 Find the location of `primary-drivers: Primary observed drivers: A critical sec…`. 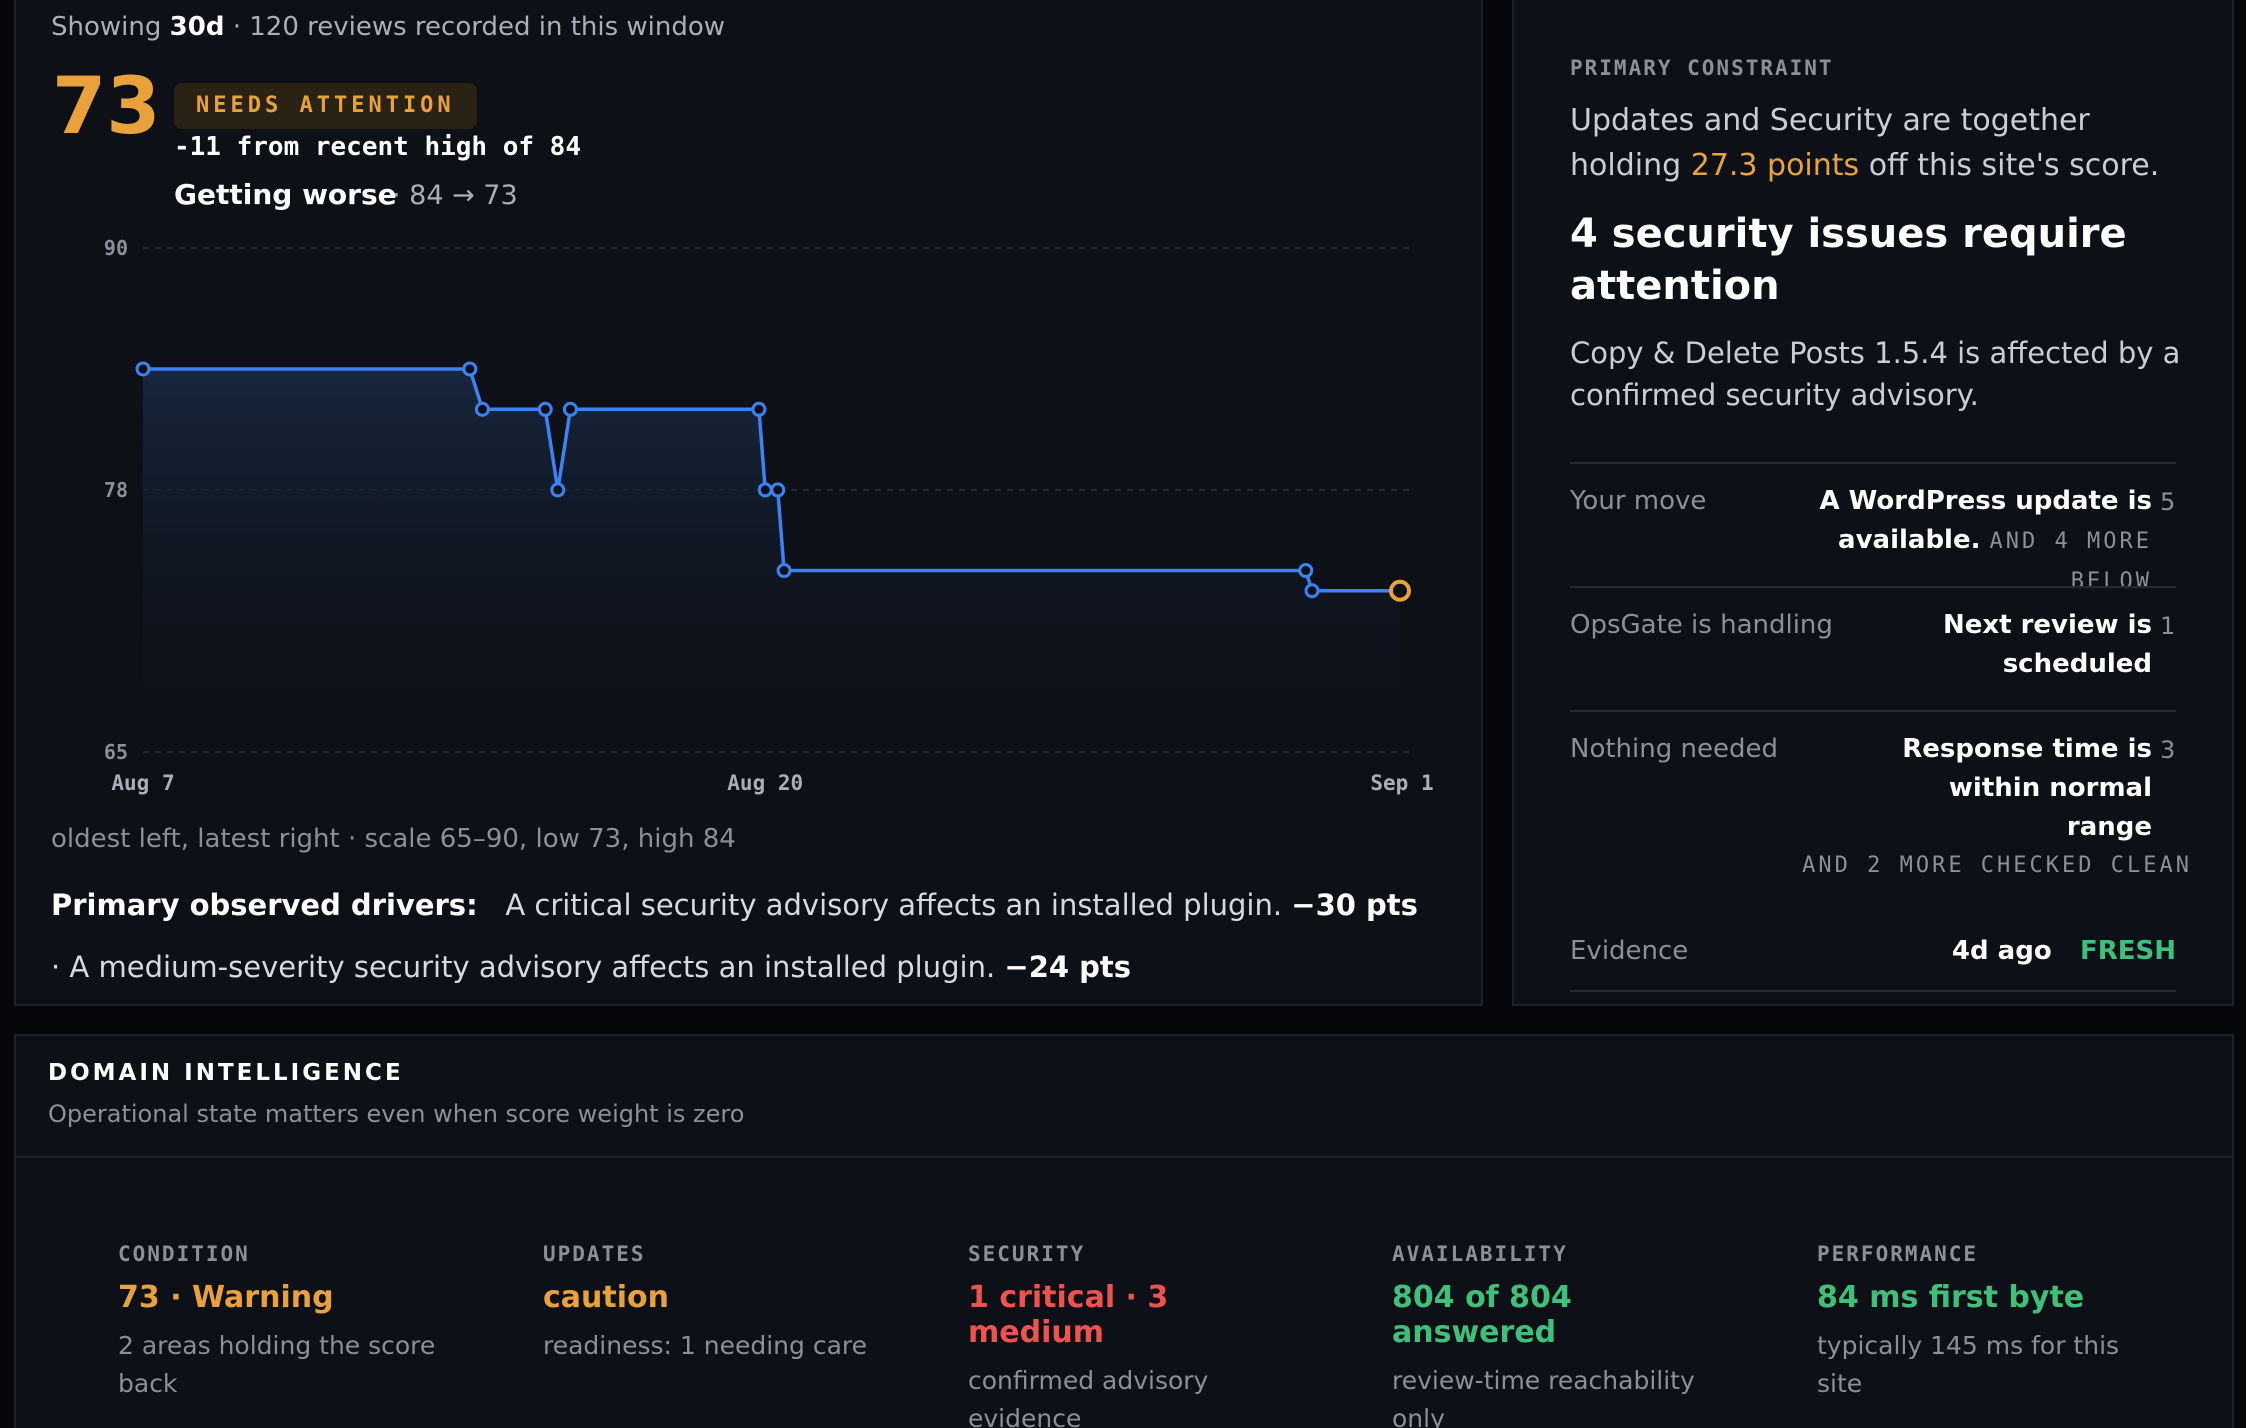

primary-drivers: Primary observed drivers: A critical sec… is located at coordinates (734, 905).